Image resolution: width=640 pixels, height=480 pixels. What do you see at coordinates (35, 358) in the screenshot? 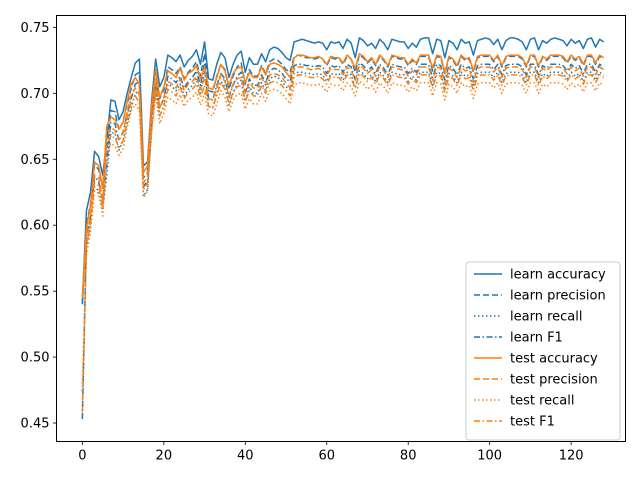
I see `y-tick-label: 0.50` at bounding box center [35, 358].